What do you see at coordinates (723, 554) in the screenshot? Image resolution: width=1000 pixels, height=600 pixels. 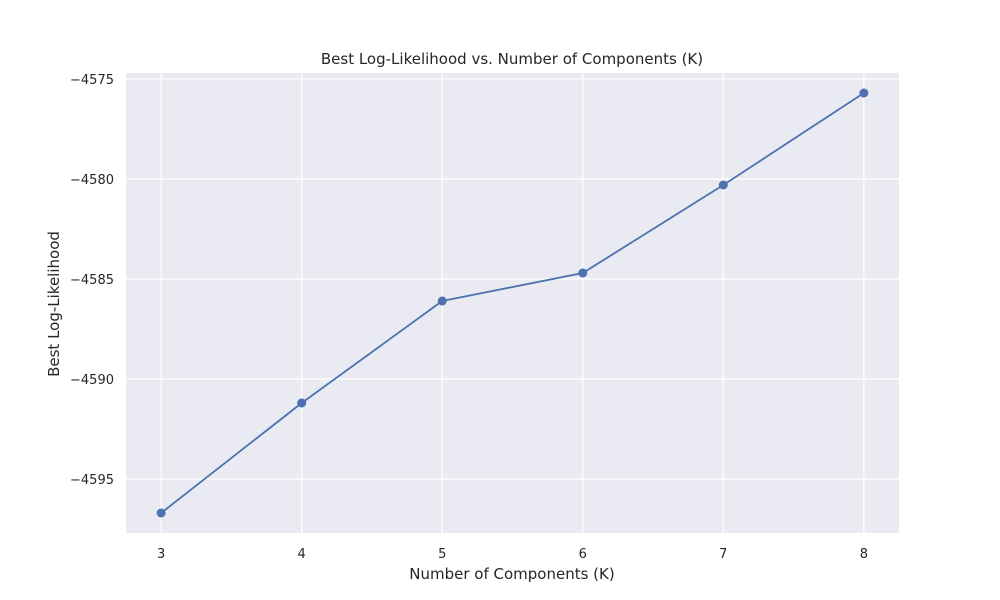 I see `x-tick-label: 7` at bounding box center [723, 554].